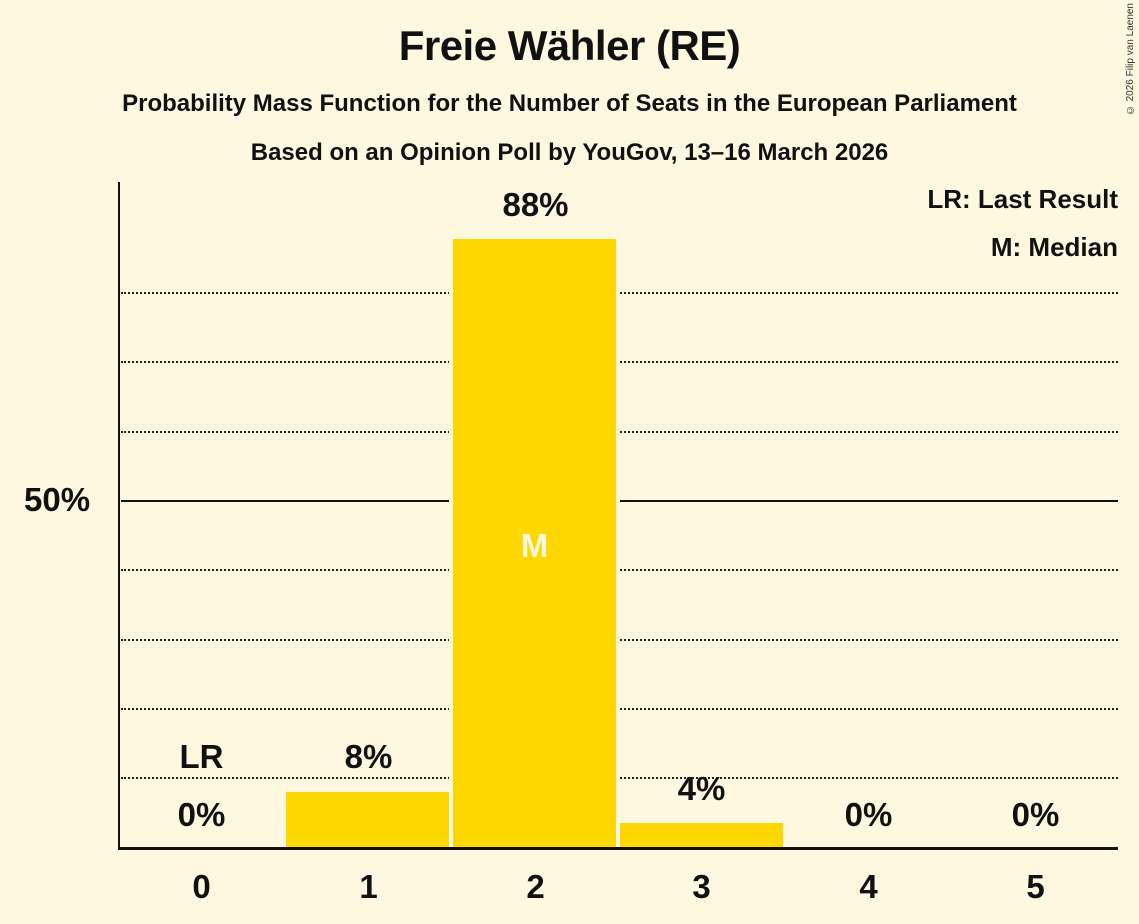  Describe the element at coordinates (535, 204) in the screenshot. I see `value-label-2: 88%` at that location.